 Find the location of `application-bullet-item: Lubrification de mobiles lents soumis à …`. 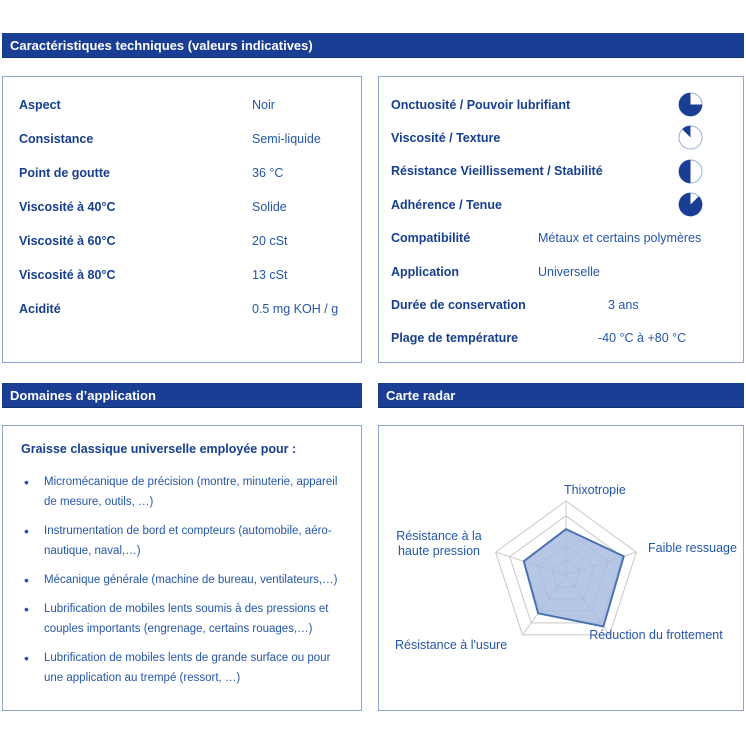

application-bullet-item: Lubrification de mobiles lents soumis à … is located at coordinates (186, 619).